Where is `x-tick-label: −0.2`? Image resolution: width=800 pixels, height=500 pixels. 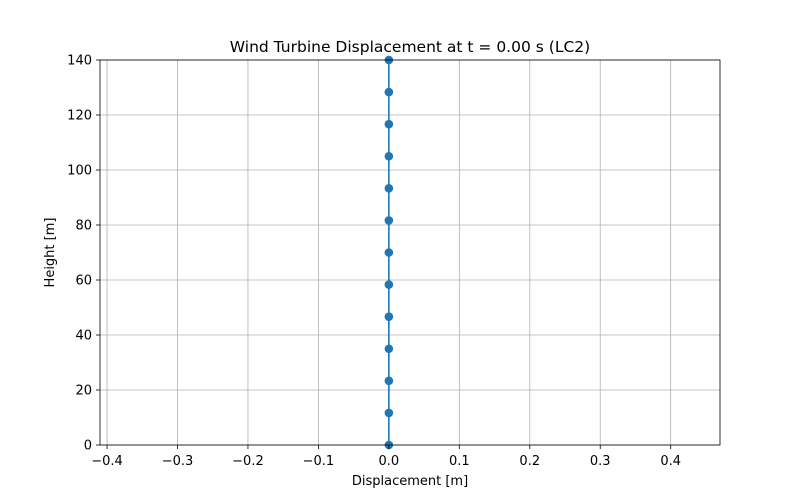 x-tick-label: −0.2 is located at coordinates (248, 461).